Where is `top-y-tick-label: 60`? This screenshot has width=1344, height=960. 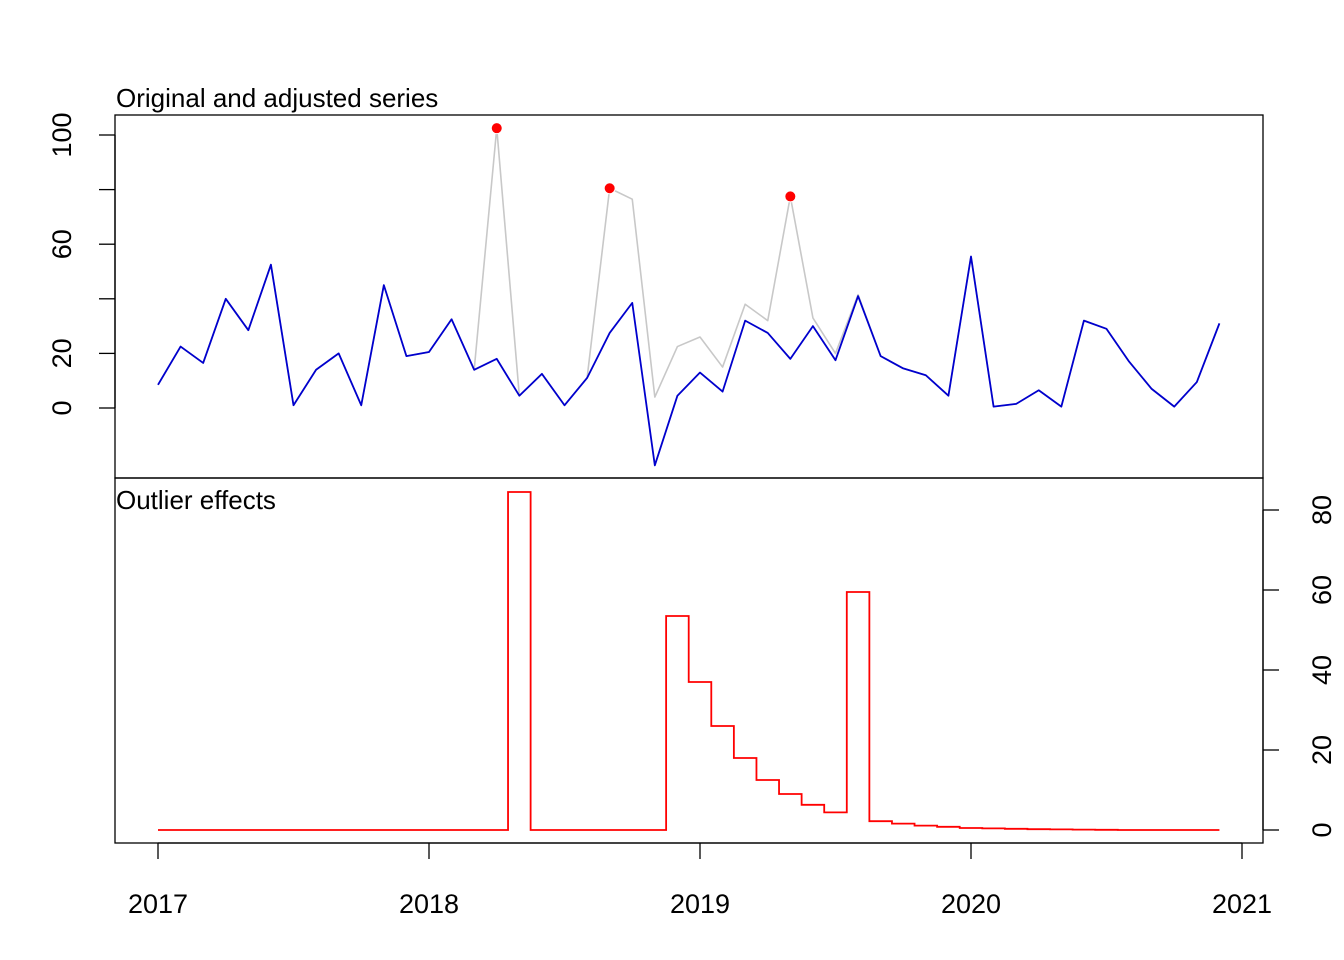
top-y-tick-label: 60 is located at coordinates (62, 244).